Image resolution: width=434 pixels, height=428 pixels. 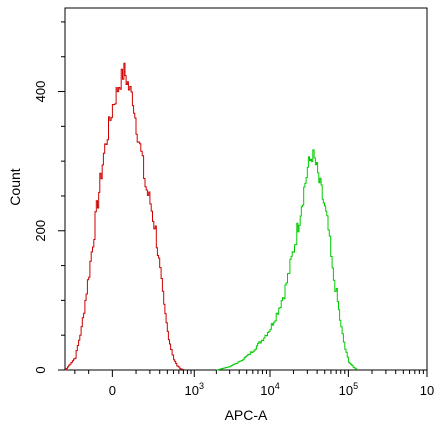 What do you see at coordinates (194, 389) in the screenshot?
I see `x-tick-label: 10³` at bounding box center [194, 389].